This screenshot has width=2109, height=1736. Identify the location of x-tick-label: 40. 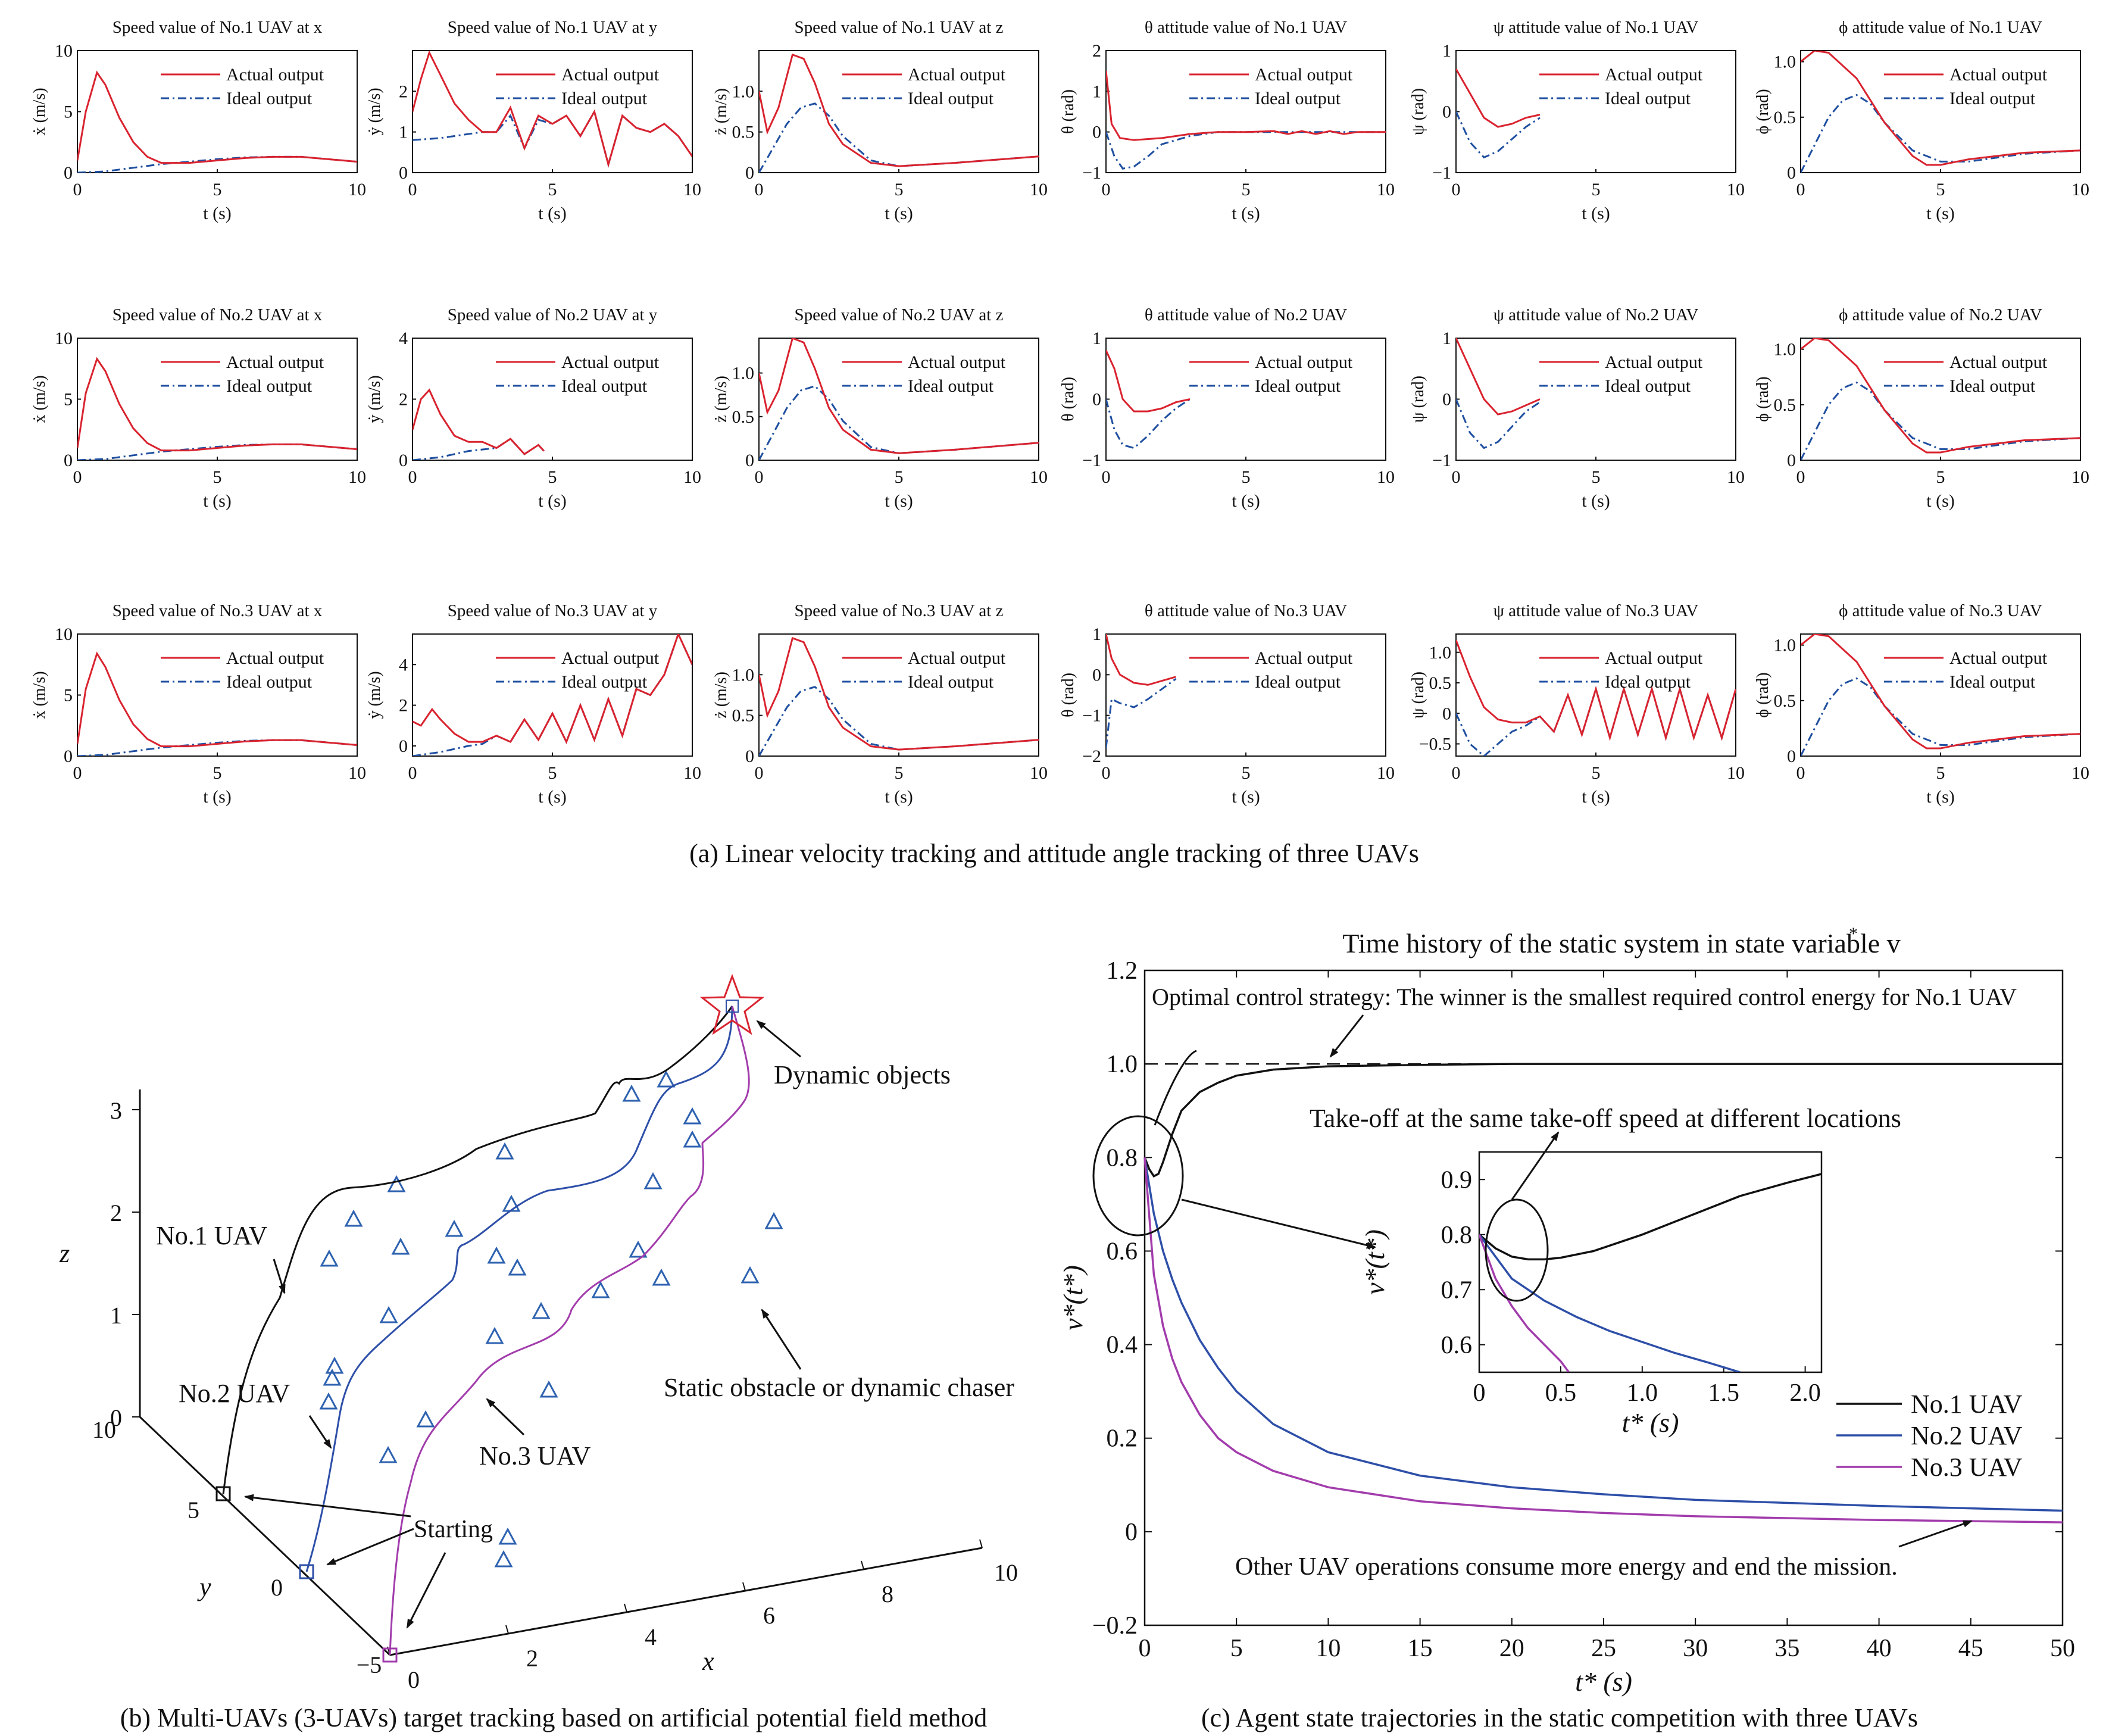
(1879, 1648).